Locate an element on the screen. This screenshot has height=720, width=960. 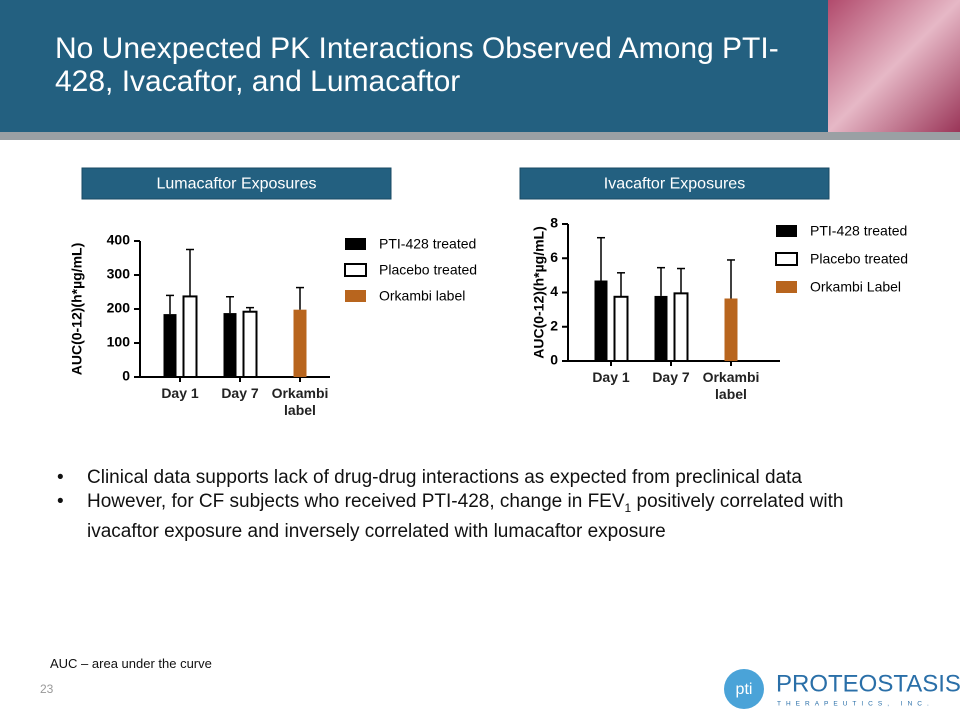
y-tick-label: 400 is located at coordinates (119, 240).